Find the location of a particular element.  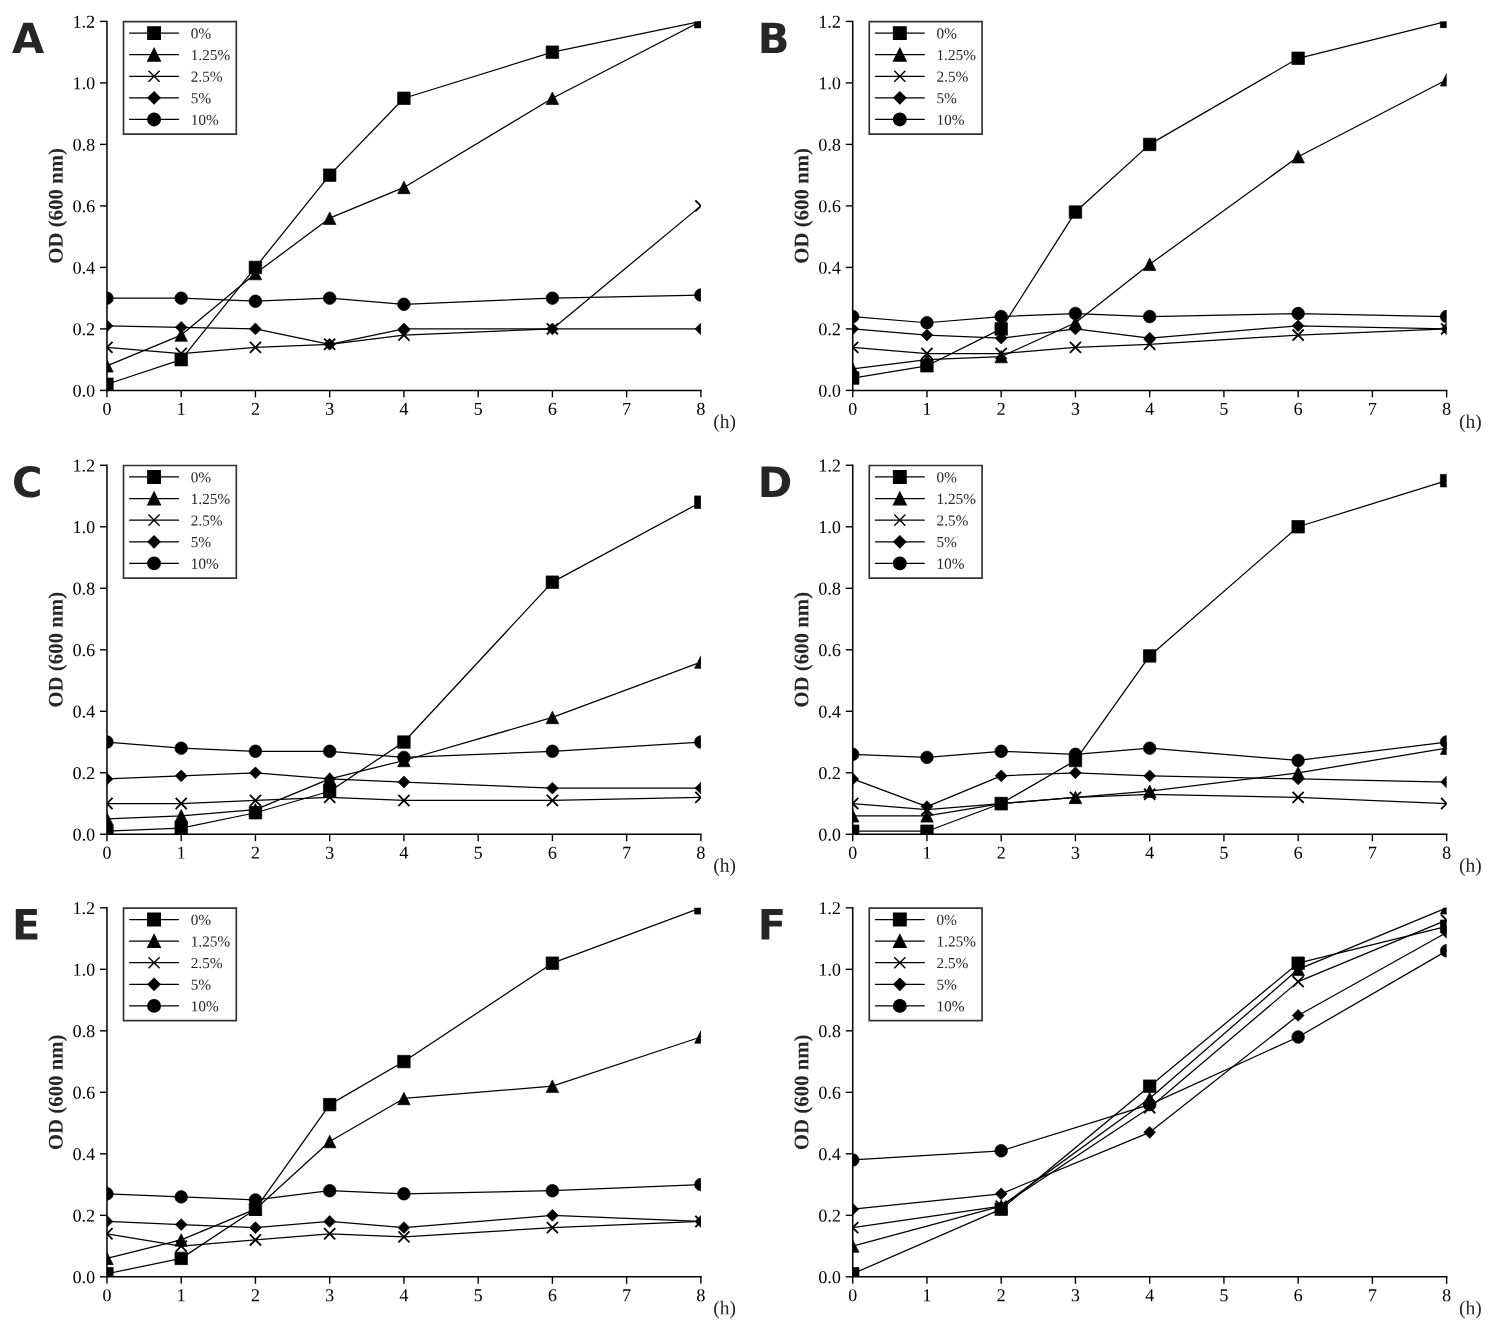

chart-title: B is located at coordinates (774, 38).